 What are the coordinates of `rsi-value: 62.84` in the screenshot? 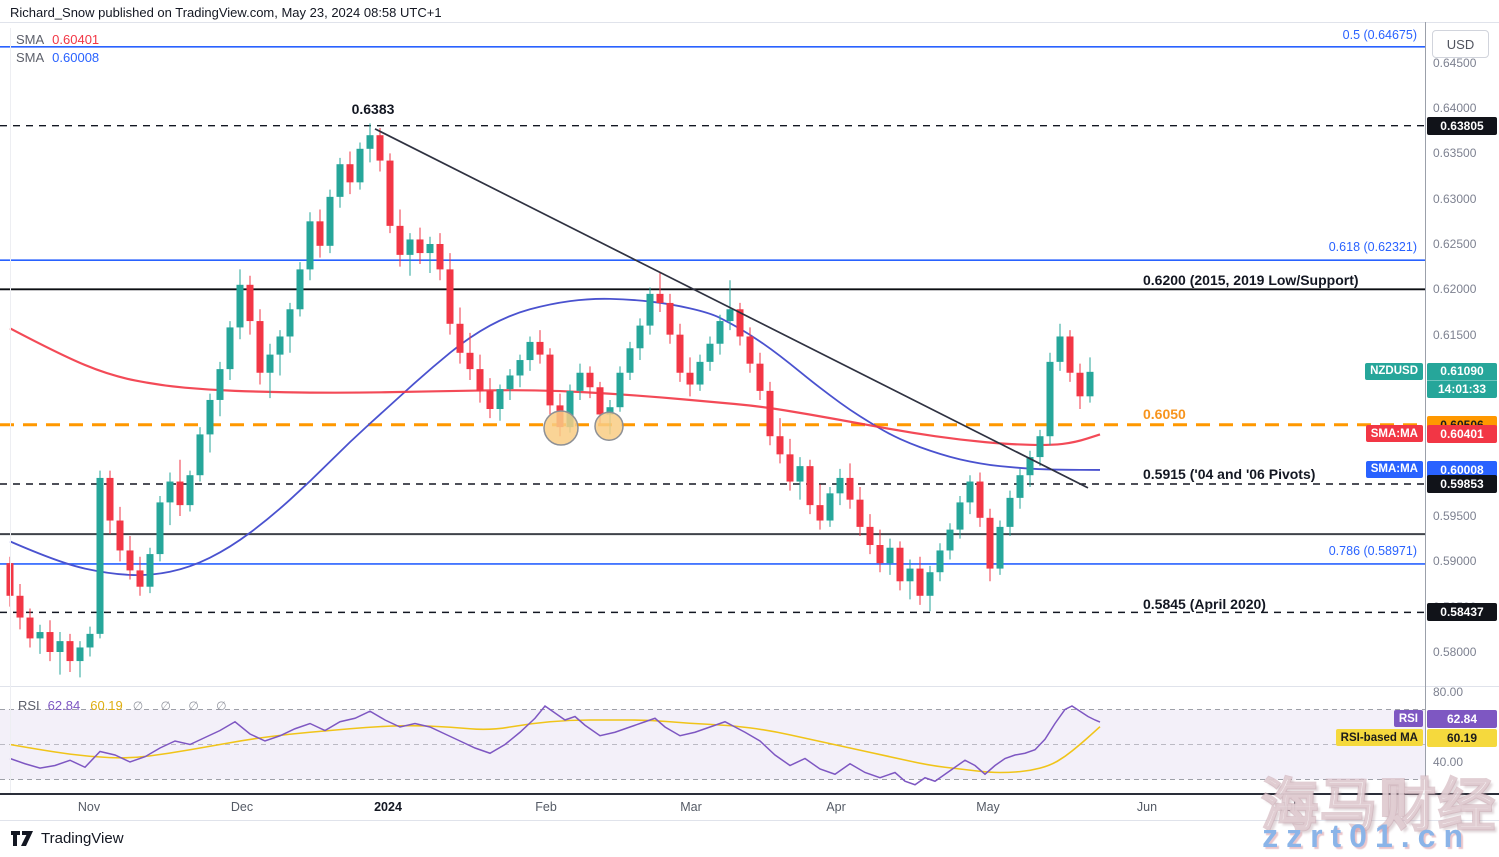 It's located at (64, 705).